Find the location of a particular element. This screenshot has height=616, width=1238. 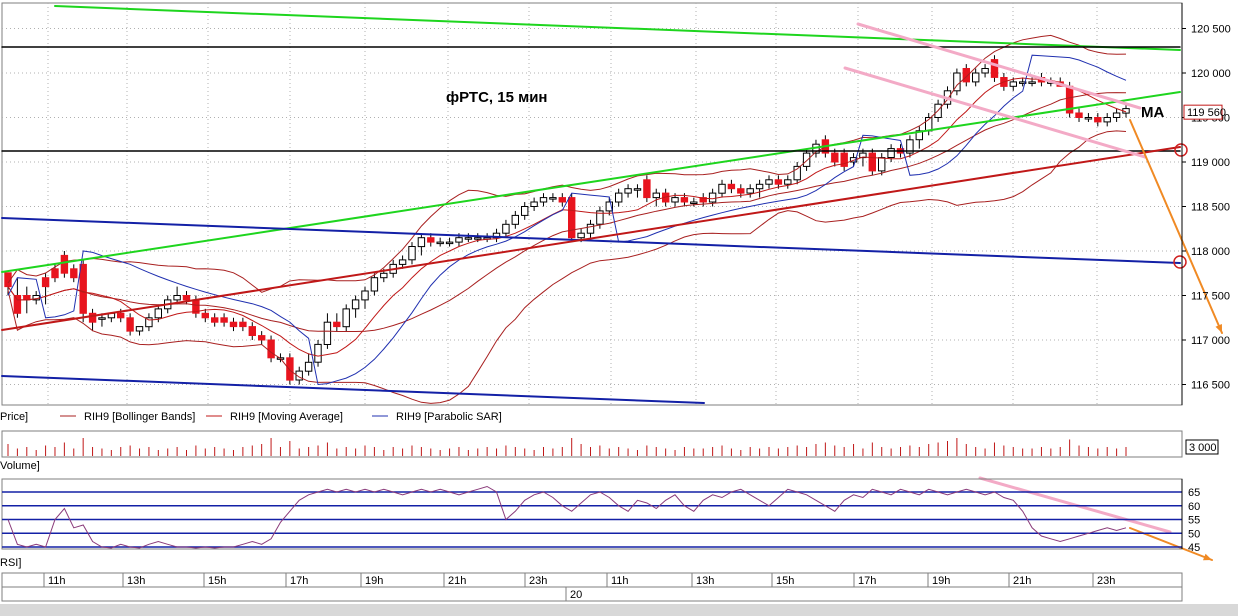

pink-channel-lower is located at coordinates (995, 112).